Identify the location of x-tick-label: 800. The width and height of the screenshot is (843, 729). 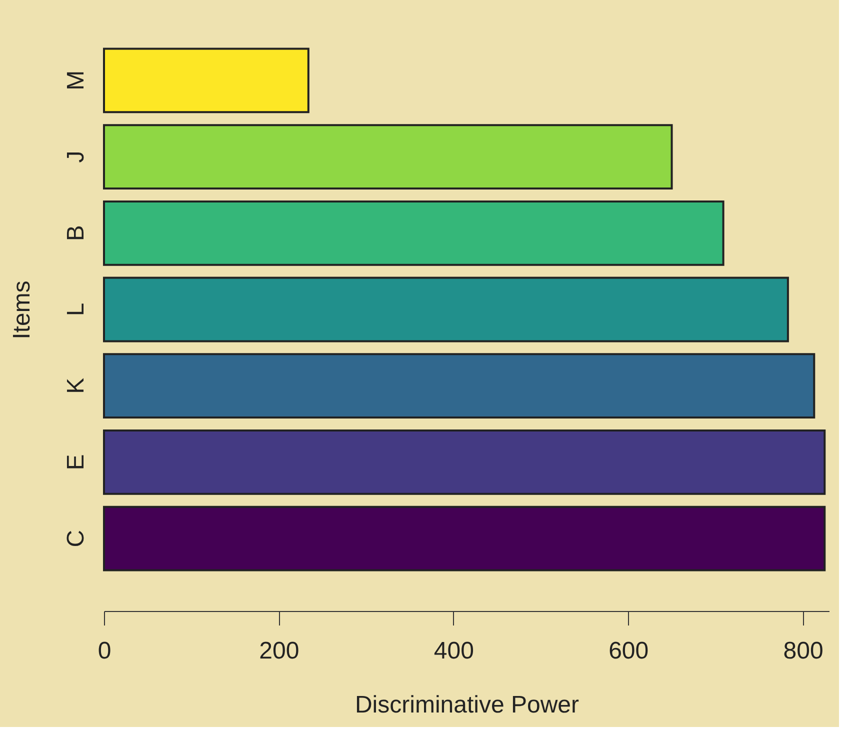
(803, 651).